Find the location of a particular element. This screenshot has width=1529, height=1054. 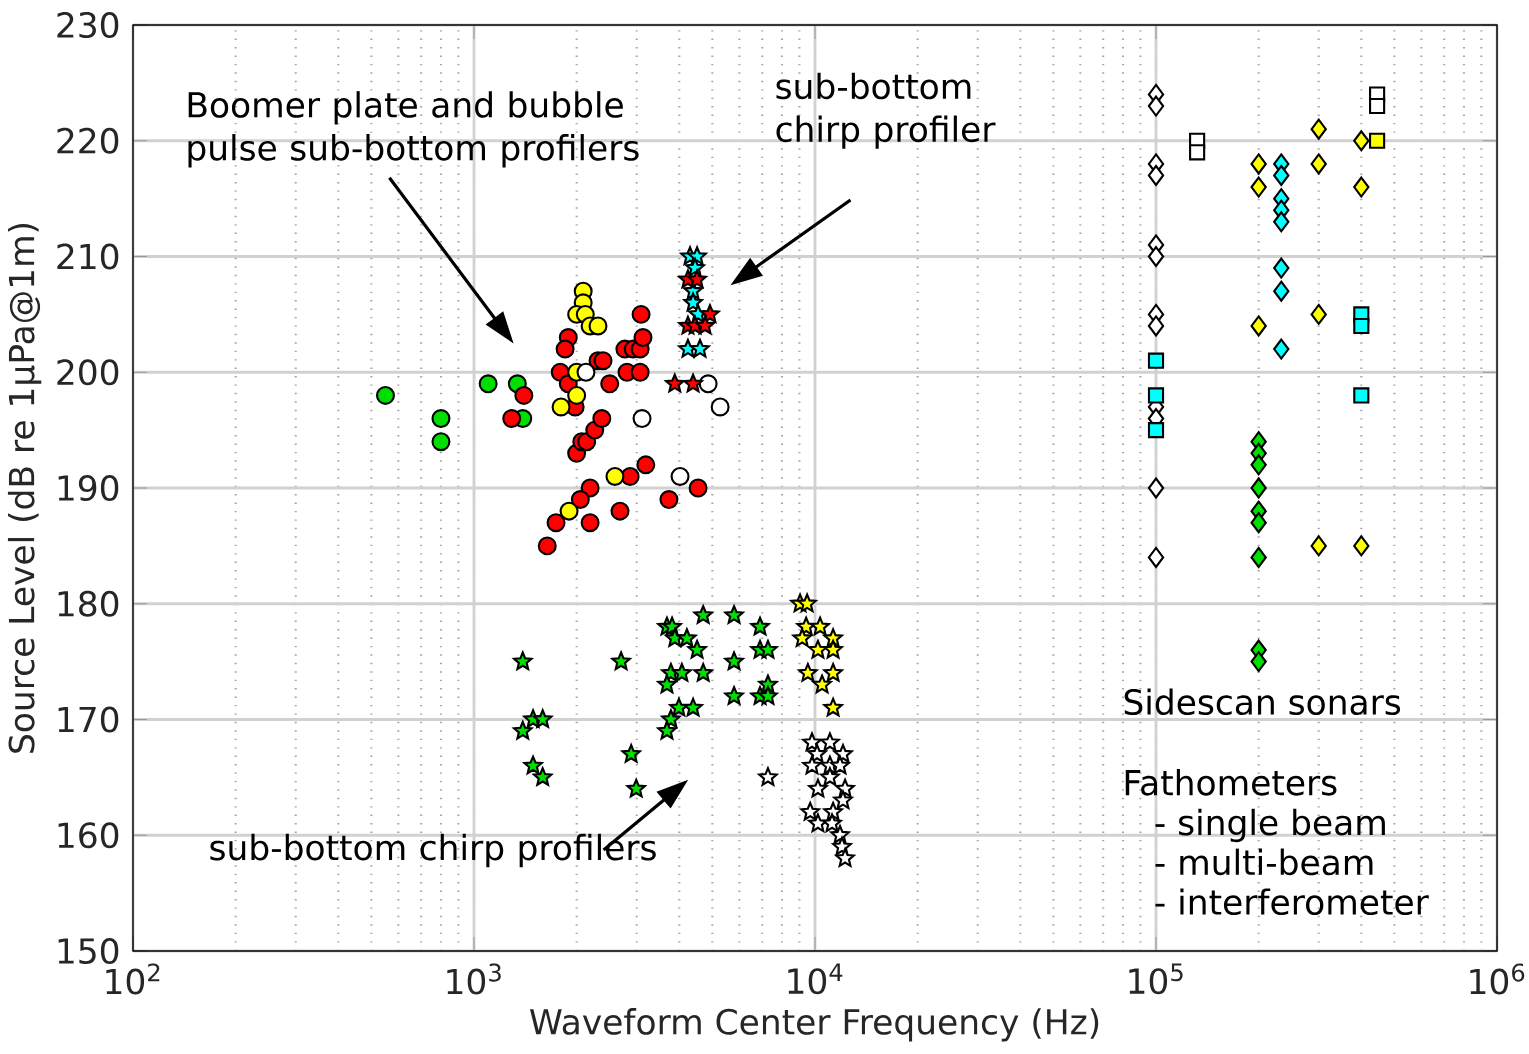

x-tick-label: 10$^{2}$ is located at coordinates (133, 979).